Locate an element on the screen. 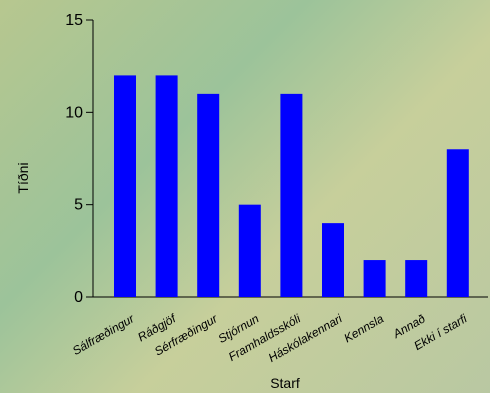 The width and height of the screenshot is (490, 398). y-tick-label: 15 is located at coordinates (74, 20).